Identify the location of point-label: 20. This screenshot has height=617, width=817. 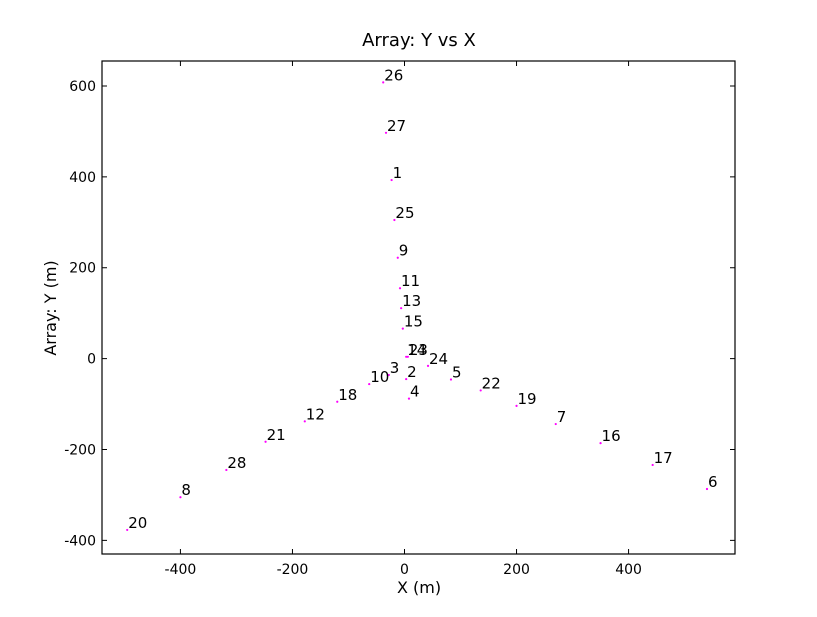
(137, 523).